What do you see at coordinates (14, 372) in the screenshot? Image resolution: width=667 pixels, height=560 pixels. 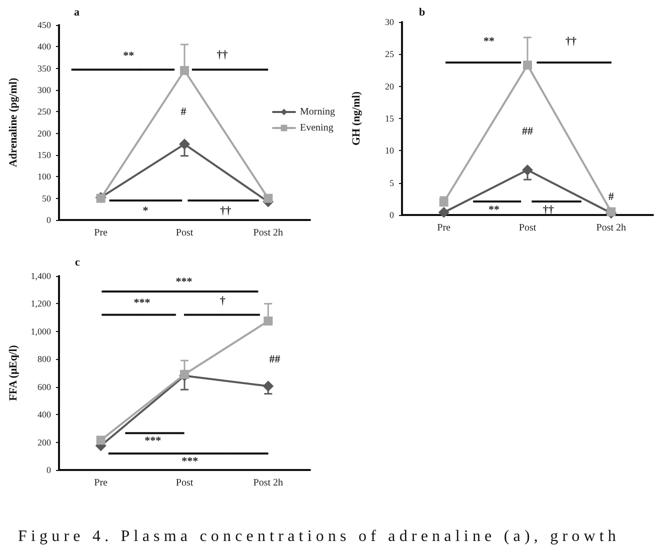 I see `y-axis-title: FFA (μEq/l)` at bounding box center [14, 372].